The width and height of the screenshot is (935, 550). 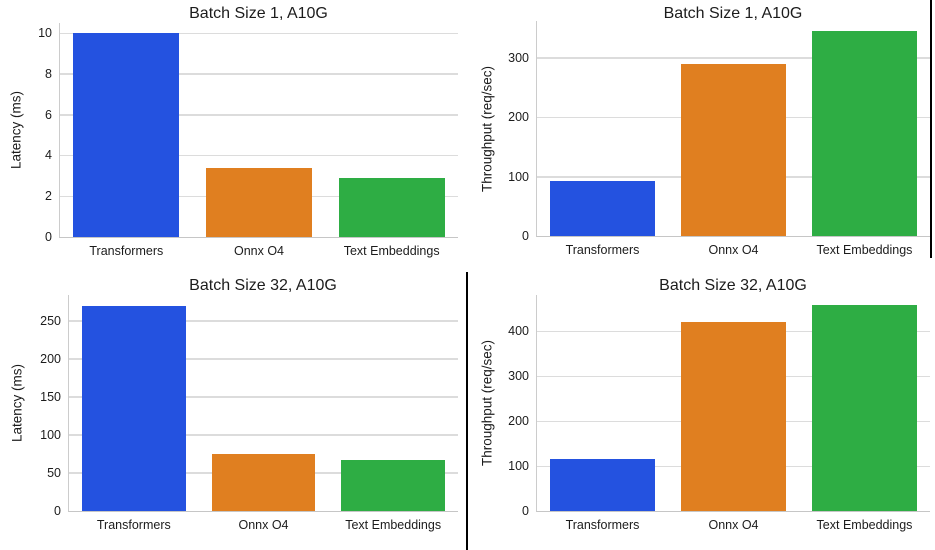 What do you see at coordinates (45, 33) in the screenshot?
I see `y-tick-label: 10` at bounding box center [45, 33].